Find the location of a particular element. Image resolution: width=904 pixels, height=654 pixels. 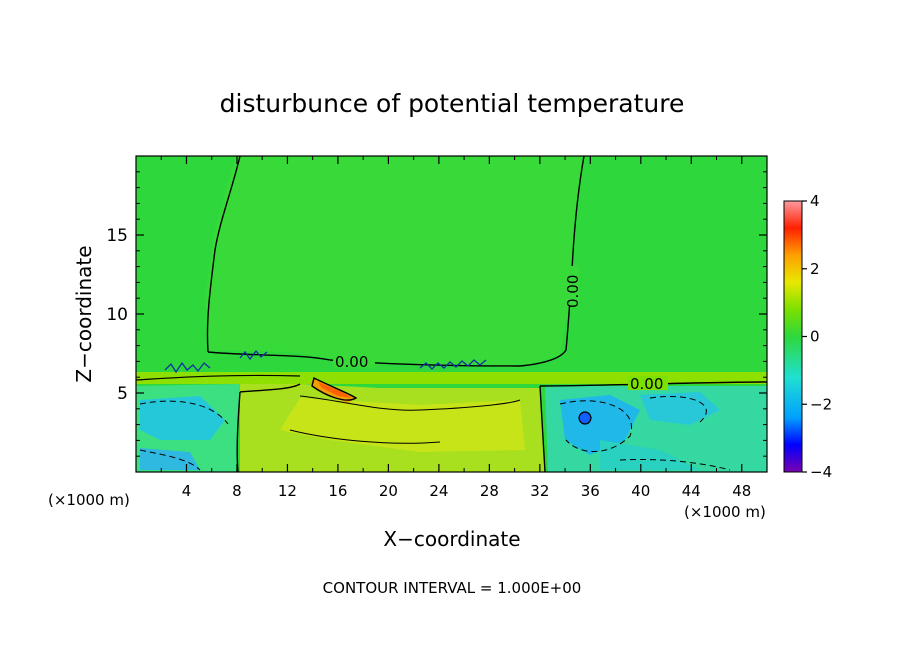

contour-line-dashed-left is located at coordinates (184, 435).